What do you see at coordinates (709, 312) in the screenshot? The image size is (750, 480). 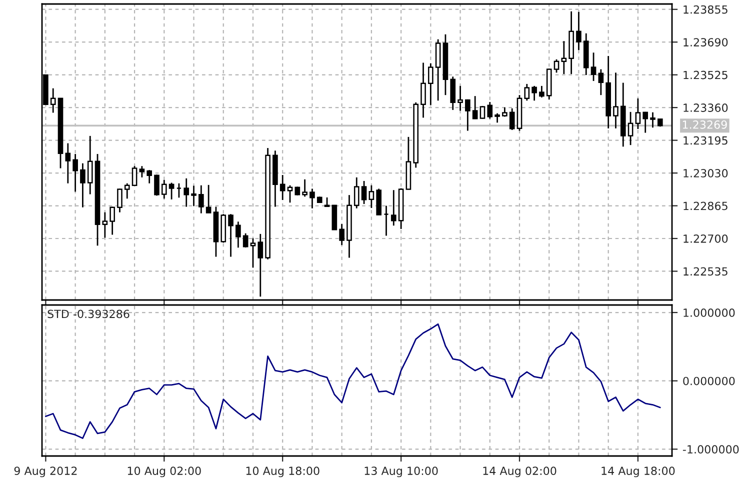 I see `y-tick-label: 1.000000` at bounding box center [709, 312].